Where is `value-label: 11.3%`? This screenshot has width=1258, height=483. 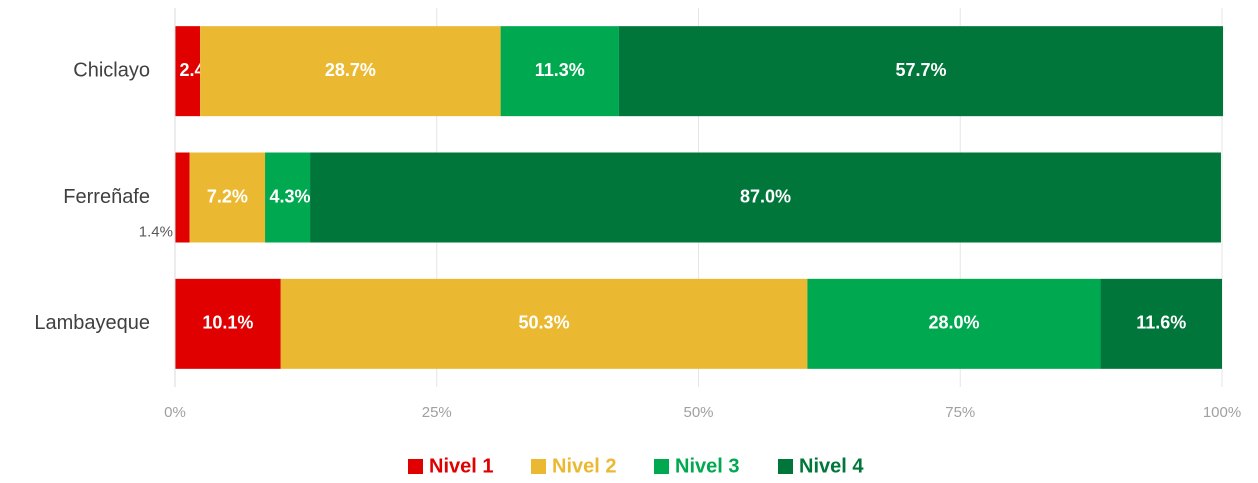 value-label: 11.3% is located at coordinates (560, 70).